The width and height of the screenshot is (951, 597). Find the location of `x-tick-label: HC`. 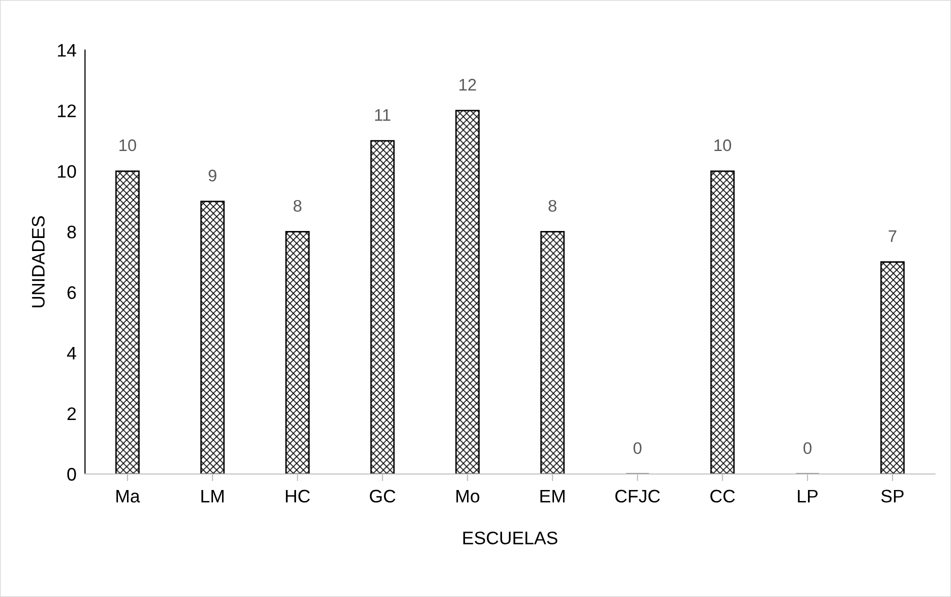

x-tick-label: HC is located at coordinates (298, 496).